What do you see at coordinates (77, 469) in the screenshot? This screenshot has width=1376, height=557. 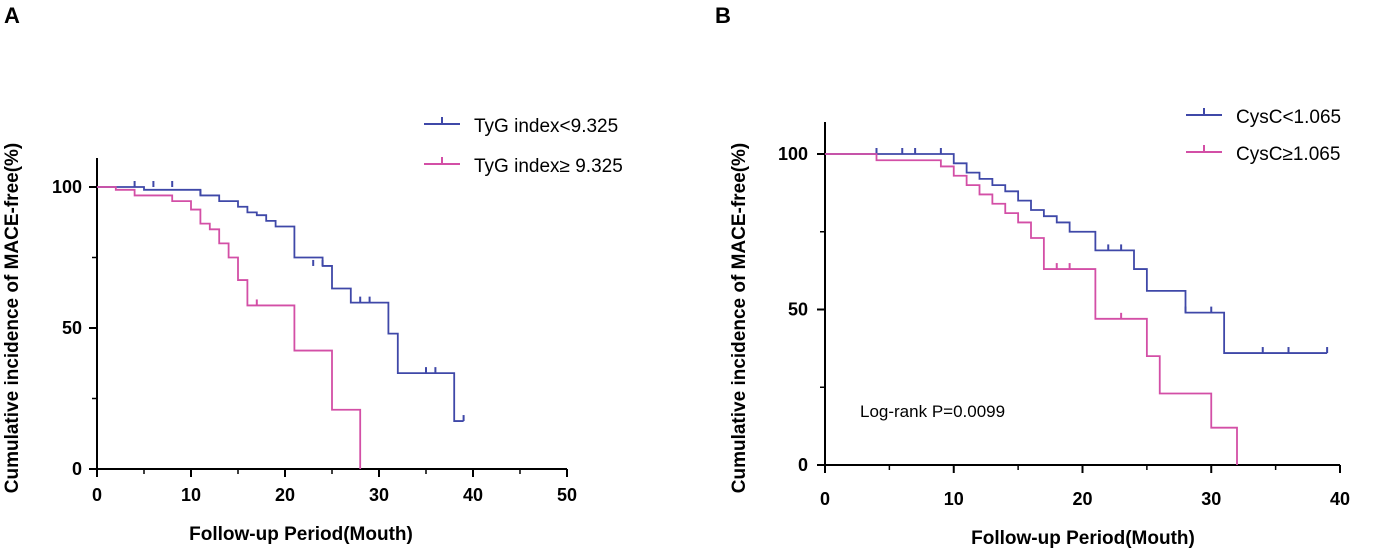 I see `y-tick-label-a: 0` at bounding box center [77, 469].